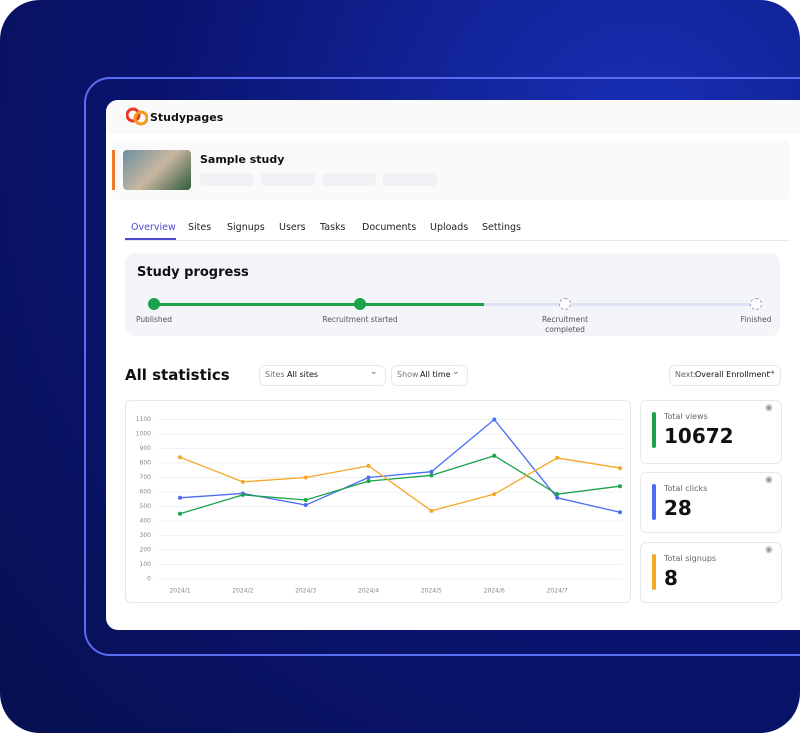 The width and height of the screenshot is (800, 733). What do you see at coordinates (699, 436) in the screenshot?
I see `stat-value: 10672` at bounding box center [699, 436].